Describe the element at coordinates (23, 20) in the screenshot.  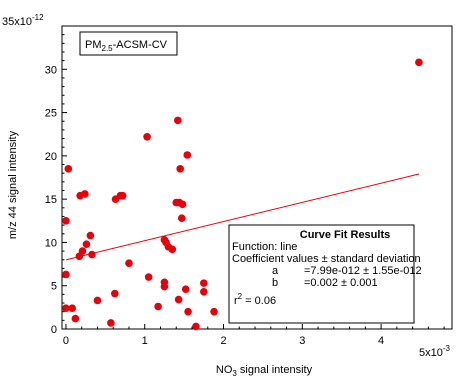
I see `y-unit-label: 35x10⁻¹²` at that location.